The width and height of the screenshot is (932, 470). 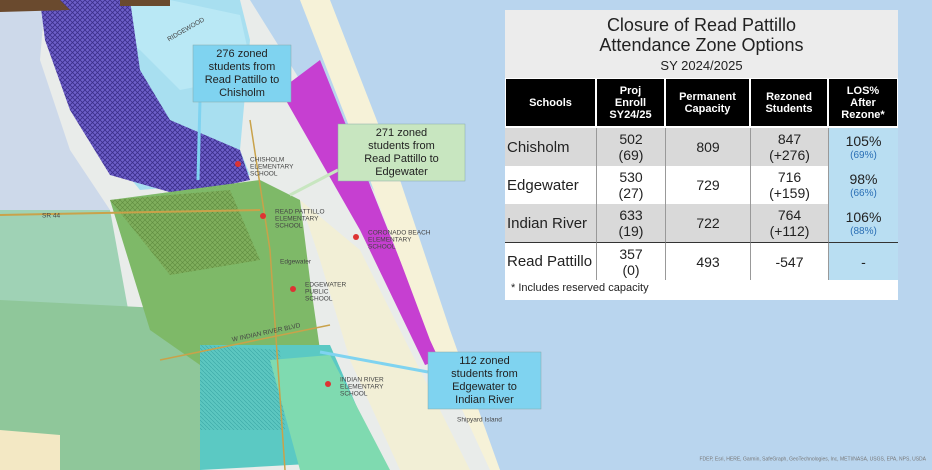 What do you see at coordinates (399, 233) in the screenshot?
I see `school-label: CORONADO BEACH` at bounding box center [399, 233].